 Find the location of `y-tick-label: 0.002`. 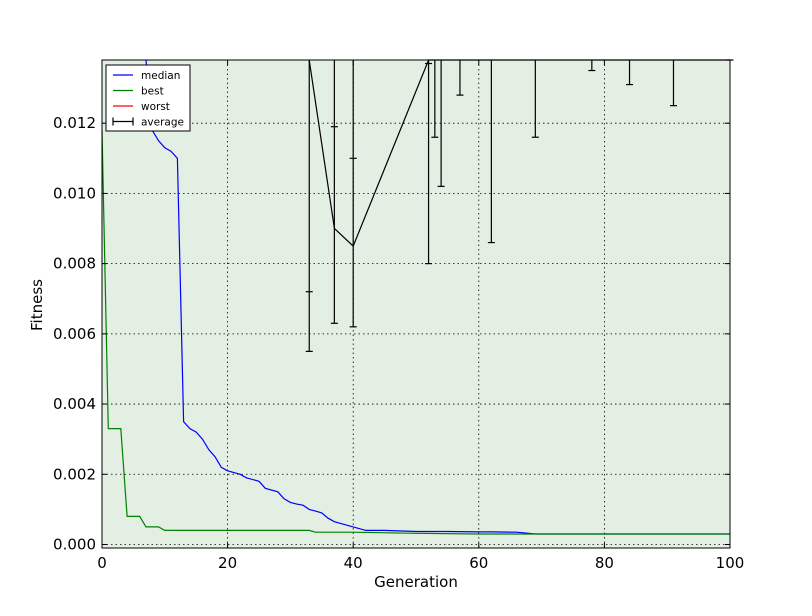

y-tick-label: 0.002 is located at coordinates (74, 474).